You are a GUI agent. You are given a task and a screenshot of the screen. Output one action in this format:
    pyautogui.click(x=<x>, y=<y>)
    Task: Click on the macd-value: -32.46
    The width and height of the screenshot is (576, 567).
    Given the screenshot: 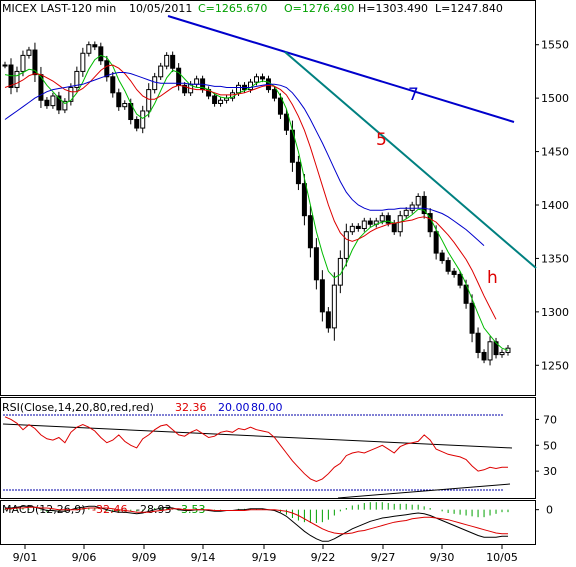 What is the action you would take?
    pyautogui.click(x=109, y=509)
    